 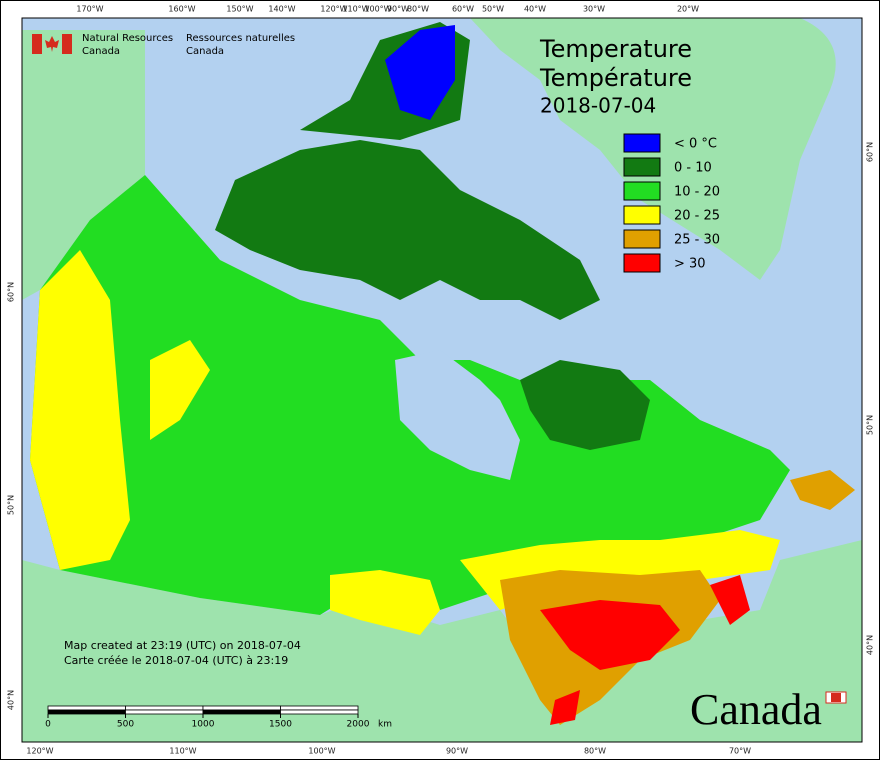 What do you see at coordinates (125, 725) in the screenshot?
I see `scale-label: 500` at bounding box center [125, 725].